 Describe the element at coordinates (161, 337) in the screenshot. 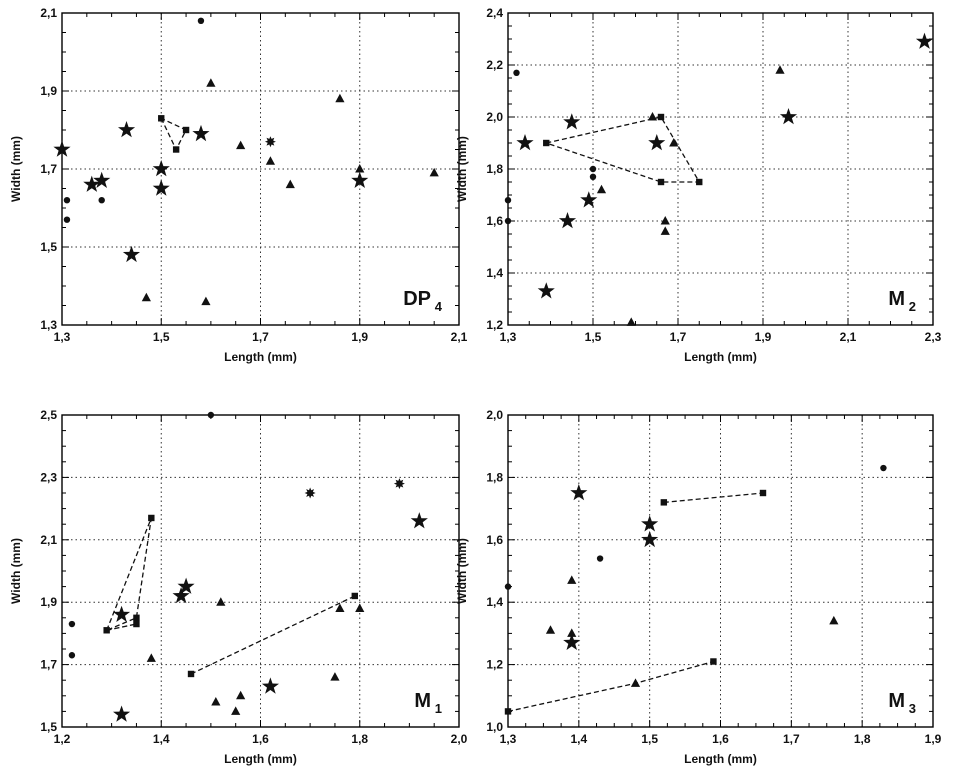

I see `x-tick-label: 1,5` at that location.